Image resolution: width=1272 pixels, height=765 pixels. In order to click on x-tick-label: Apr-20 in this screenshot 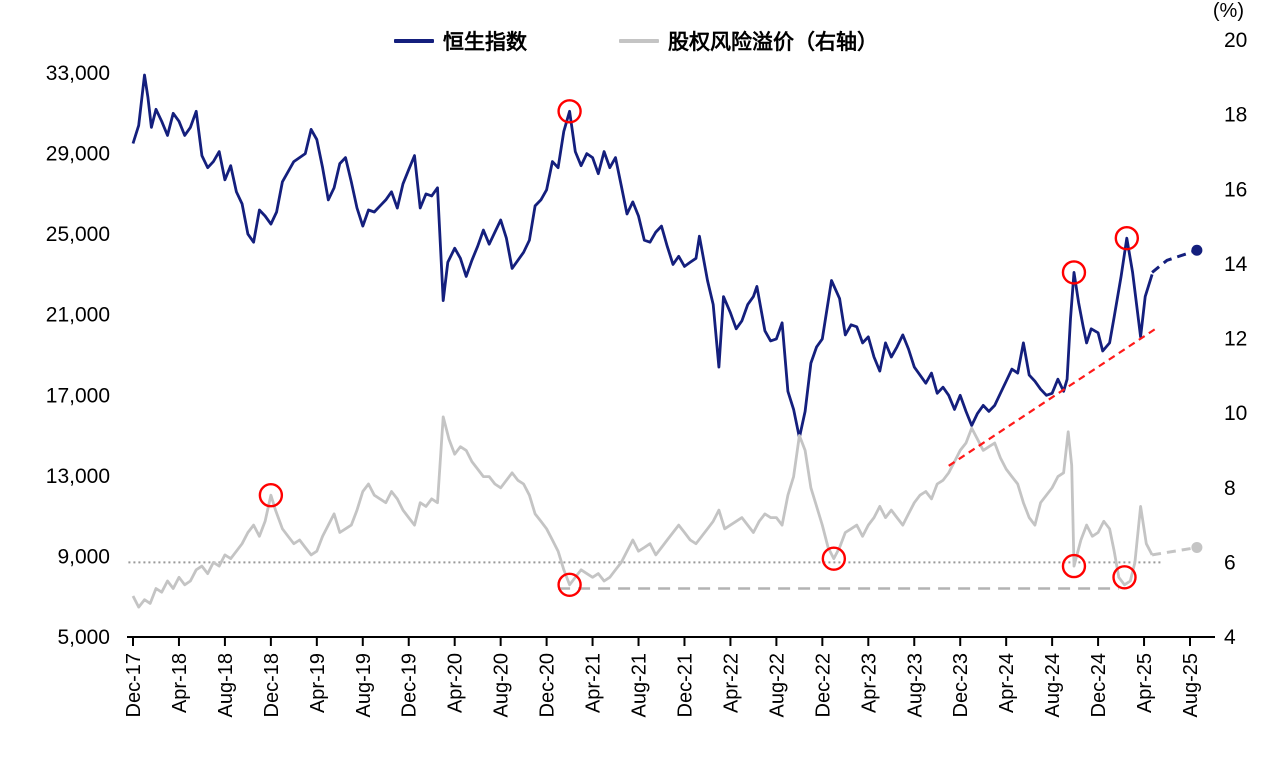, I will do `click(456, 683)`.